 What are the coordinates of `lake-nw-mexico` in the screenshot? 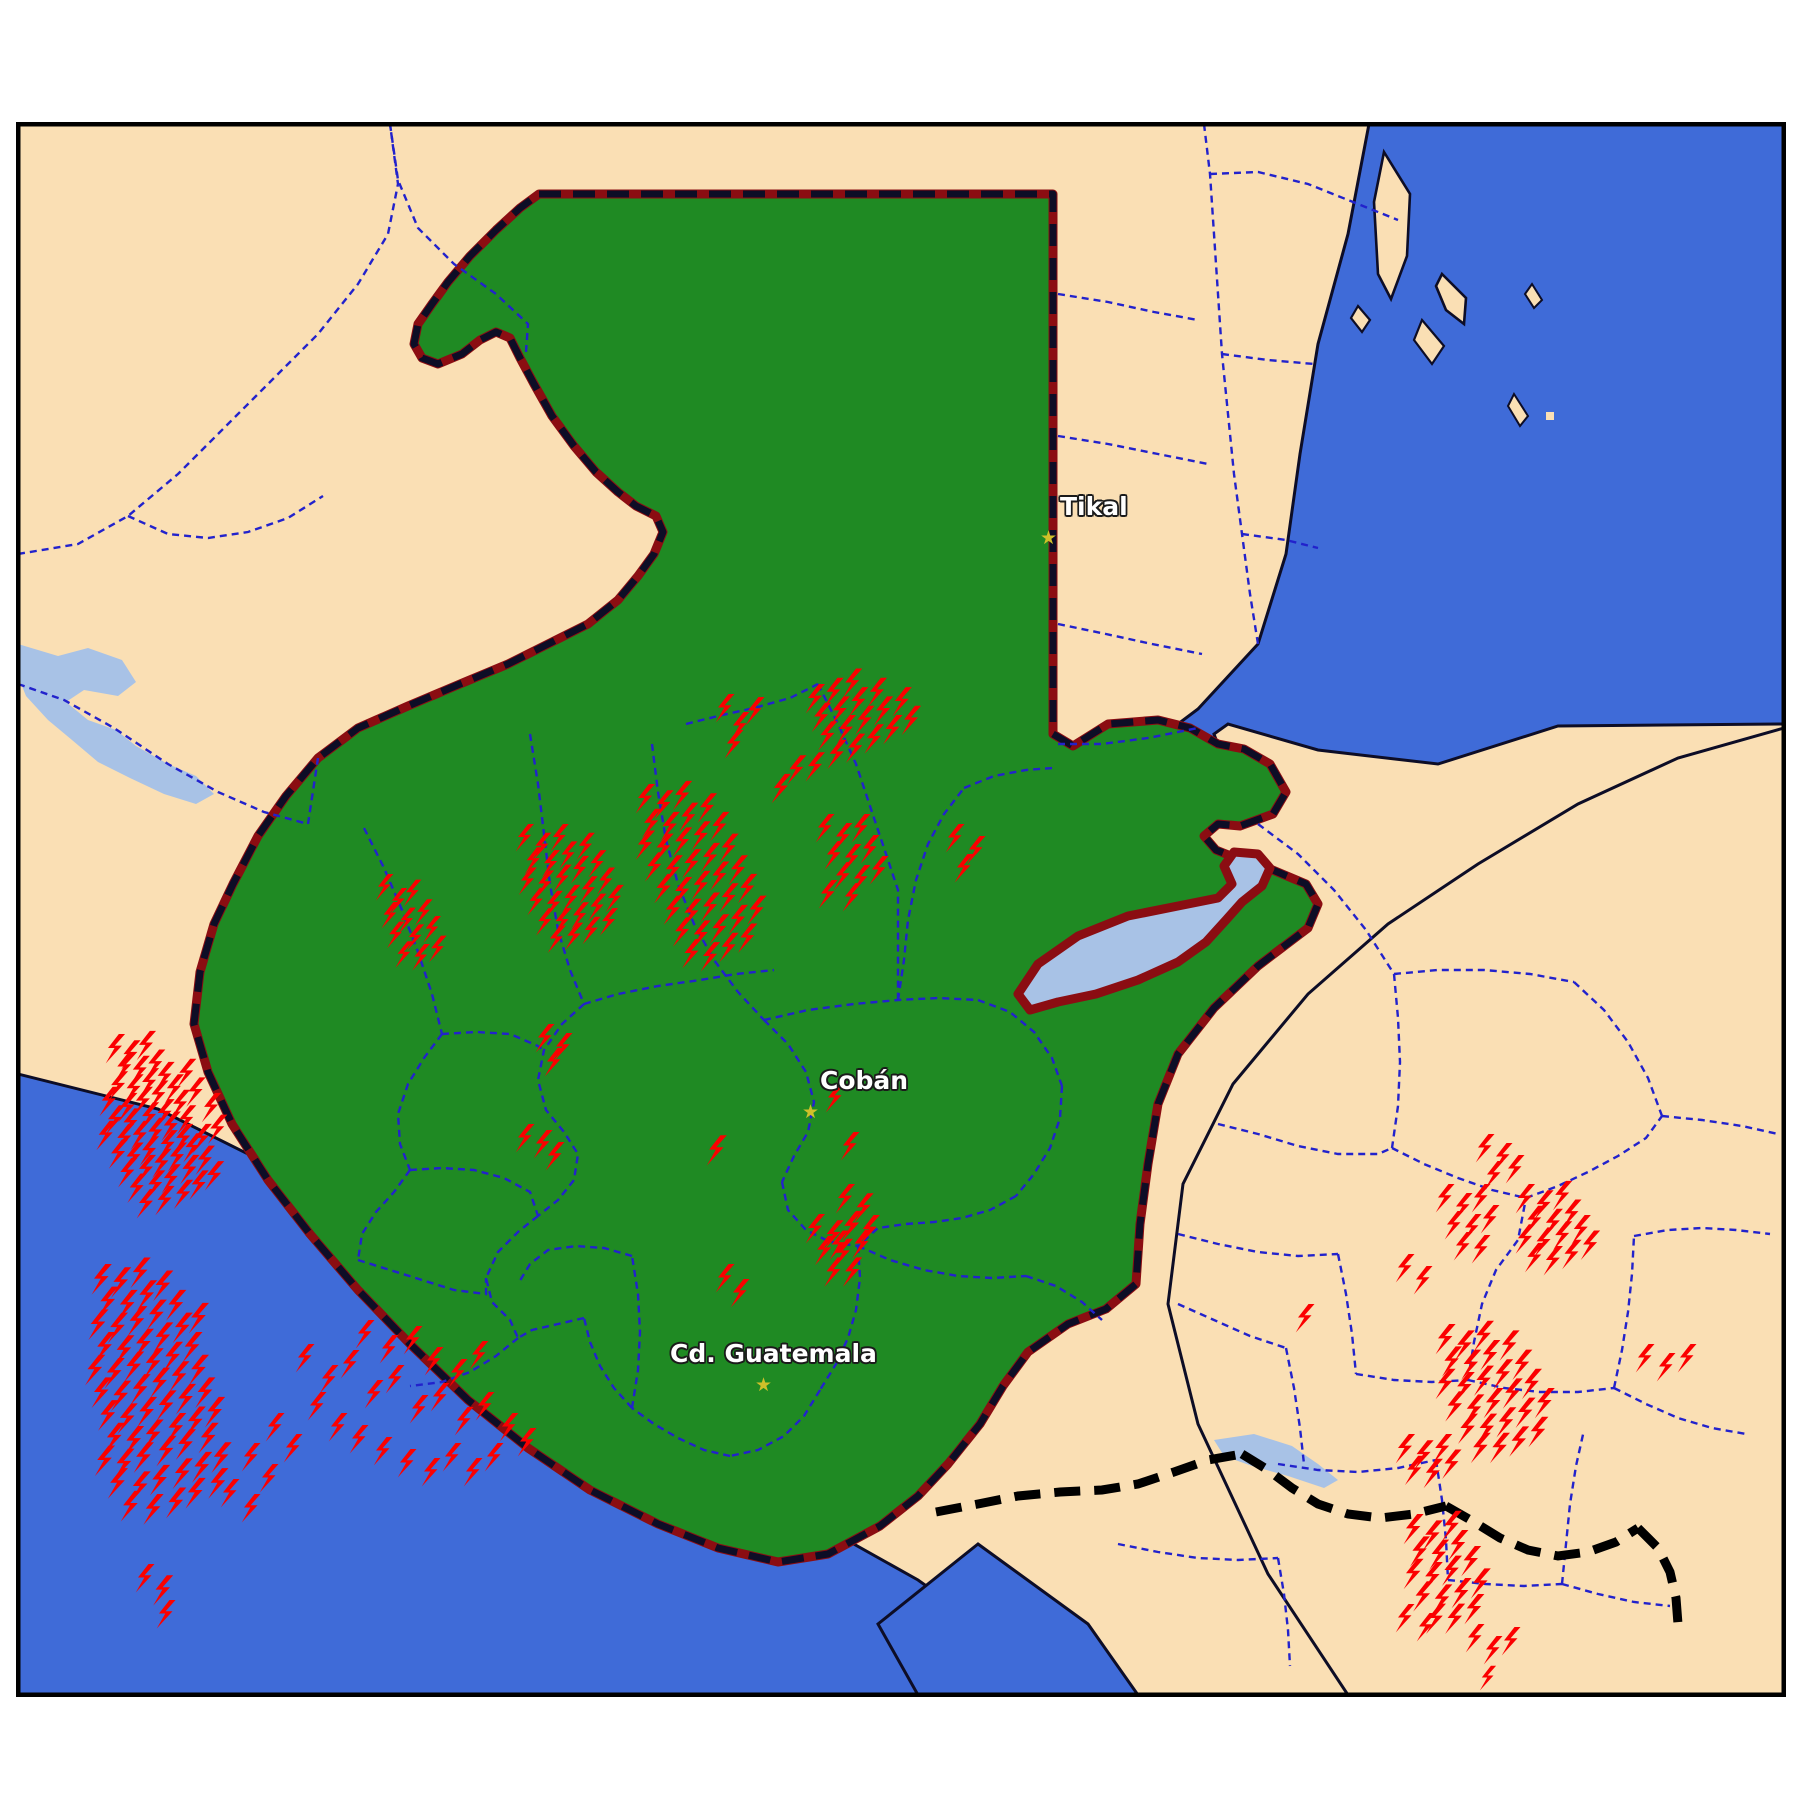 It's located at (116, 724).